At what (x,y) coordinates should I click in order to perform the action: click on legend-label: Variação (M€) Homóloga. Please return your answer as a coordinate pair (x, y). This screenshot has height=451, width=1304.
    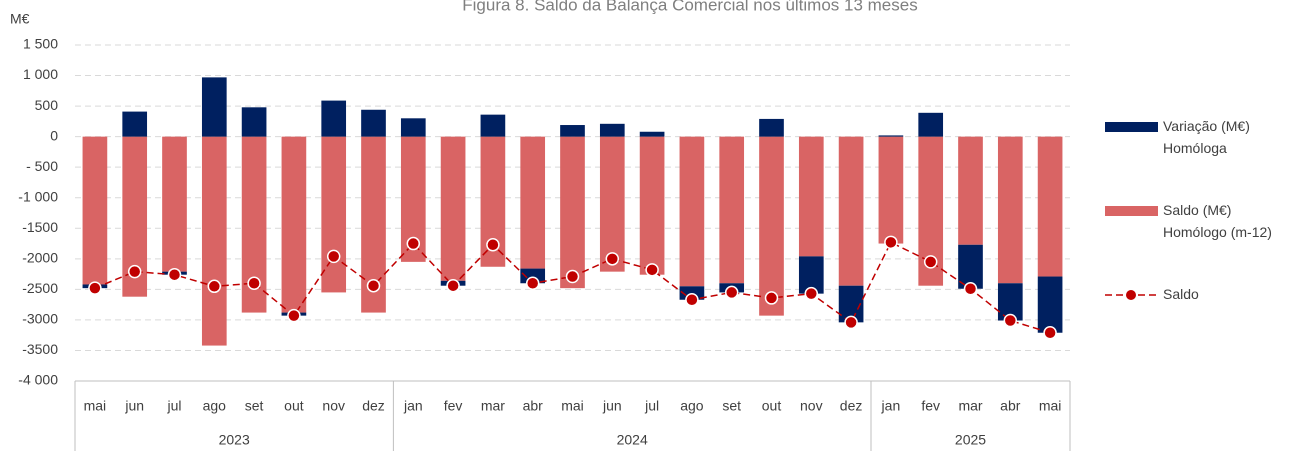
    Looking at the image, I should click on (1206, 137).